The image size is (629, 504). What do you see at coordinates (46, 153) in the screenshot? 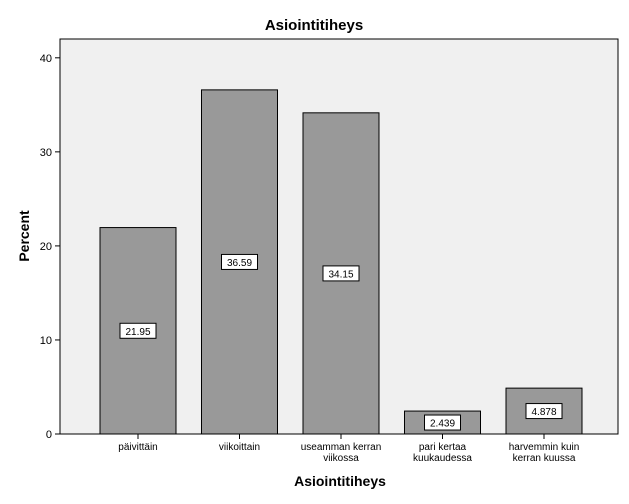
I see `y-tick-label: 30` at bounding box center [46, 153].